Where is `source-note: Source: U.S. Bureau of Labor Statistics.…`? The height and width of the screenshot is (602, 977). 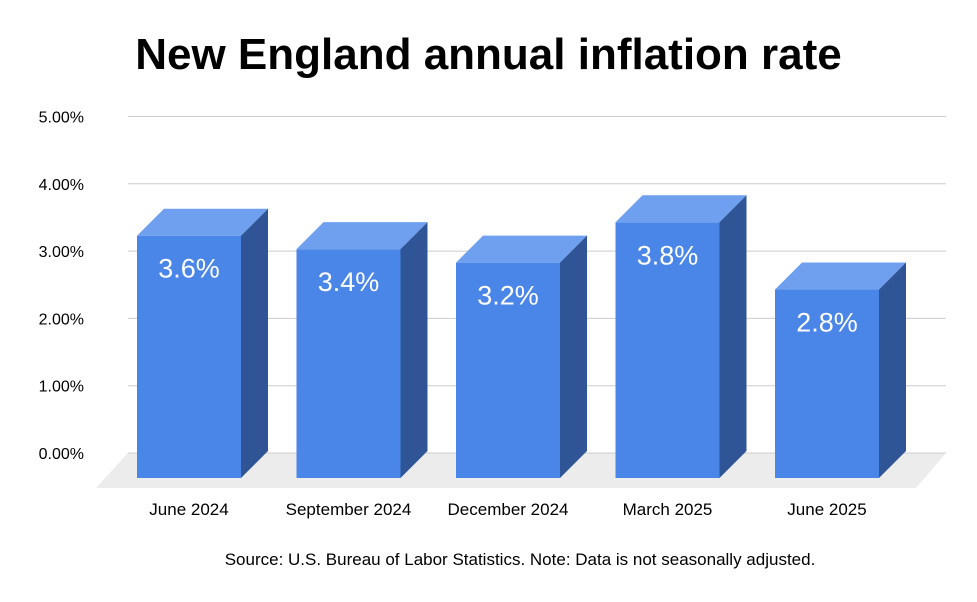
source-note: Source: U.S. Bureau of Labor Statistics.… is located at coordinates (520, 559).